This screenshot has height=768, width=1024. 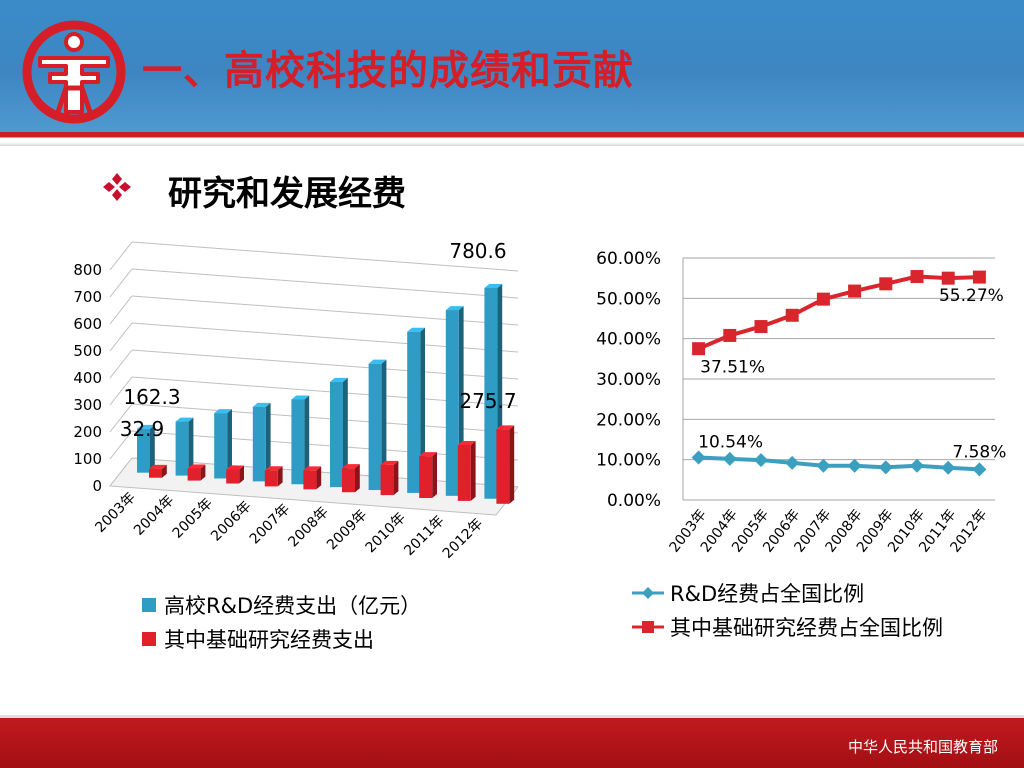 What do you see at coordinates (512, 139) in the screenshot?
I see `header-divider` at bounding box center [512, 139].